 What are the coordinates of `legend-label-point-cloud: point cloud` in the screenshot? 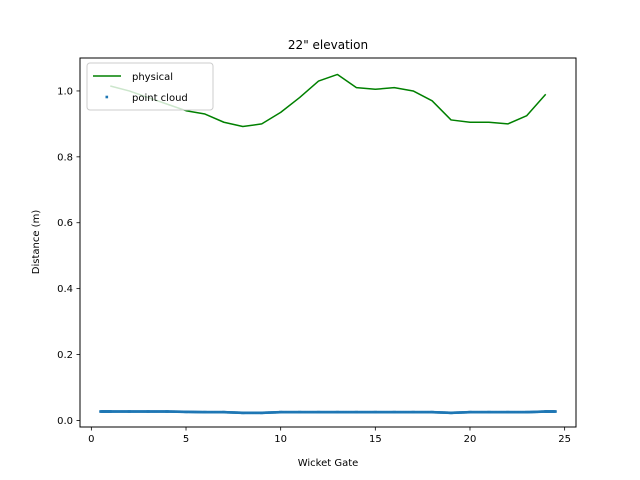 It's located at (160, 98).